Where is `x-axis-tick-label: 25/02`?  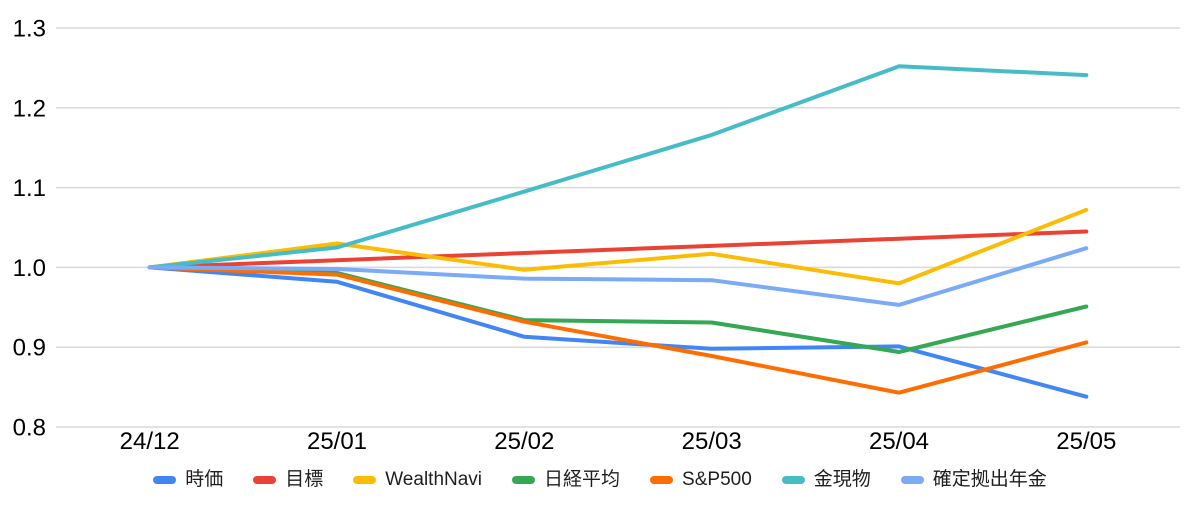 x-axis-tick-label: 25/02 is located at coordinates (524, 441).